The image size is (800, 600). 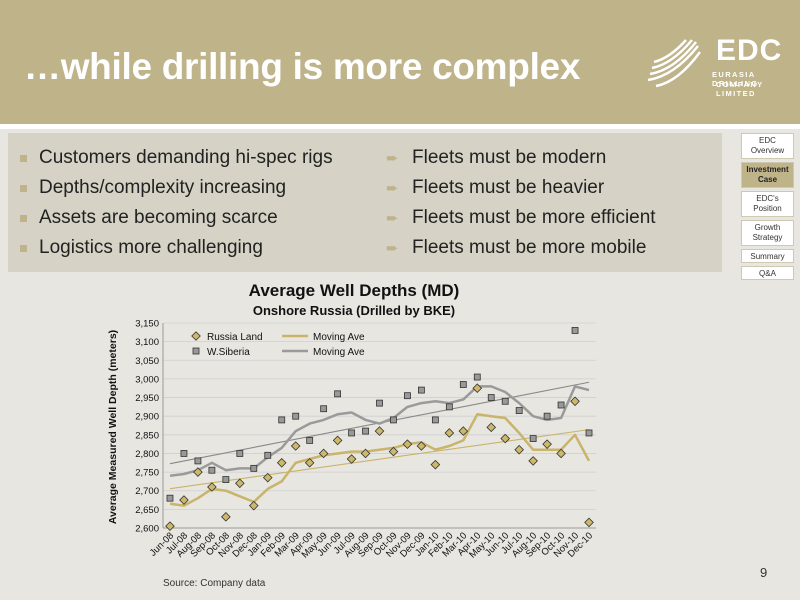 I want to click on source-note: Source: Company data, so click(x=214, y=583).